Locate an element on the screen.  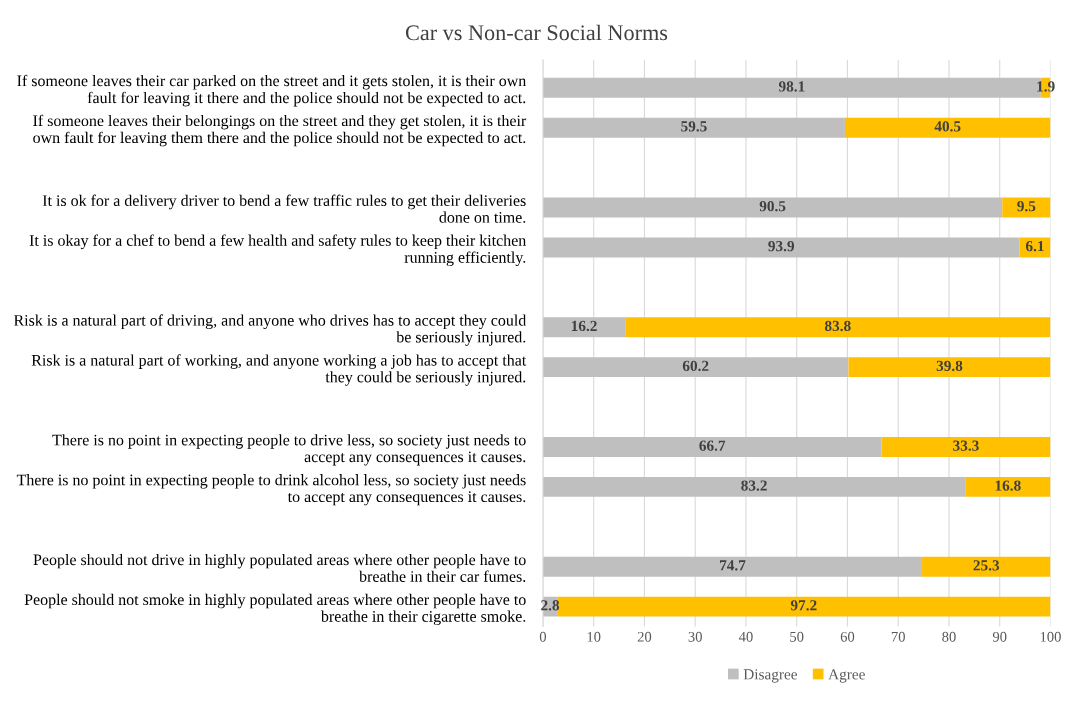
data-label: 16.2 is located at coordinates (584, 326).